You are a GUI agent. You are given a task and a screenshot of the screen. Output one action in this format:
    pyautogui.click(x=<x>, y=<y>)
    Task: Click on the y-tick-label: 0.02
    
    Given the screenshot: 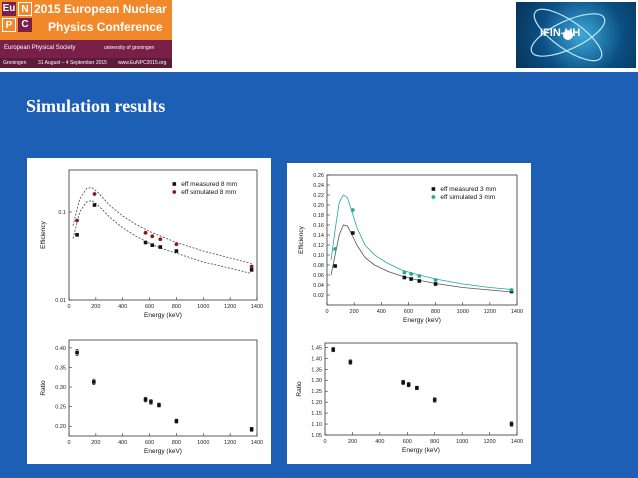 What is the action you would take?
    pyautogui.click(x=318, y=296)
    